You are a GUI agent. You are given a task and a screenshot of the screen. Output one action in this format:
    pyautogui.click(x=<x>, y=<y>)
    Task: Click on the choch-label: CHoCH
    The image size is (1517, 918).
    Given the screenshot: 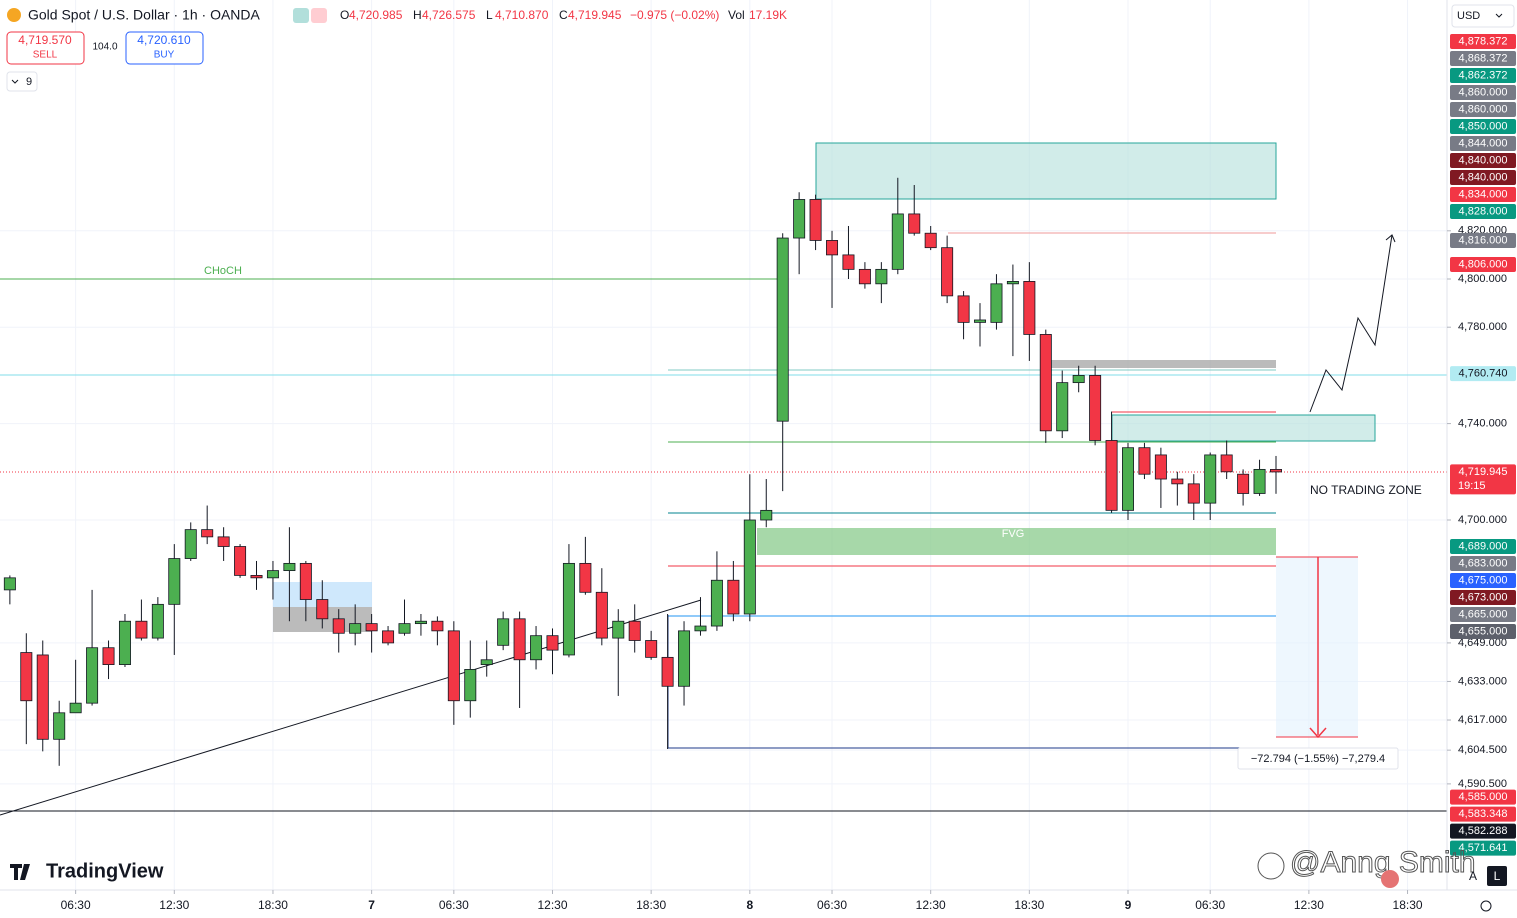 What is the action you would take?
    pyautogui.click(x=223, y=271)
    